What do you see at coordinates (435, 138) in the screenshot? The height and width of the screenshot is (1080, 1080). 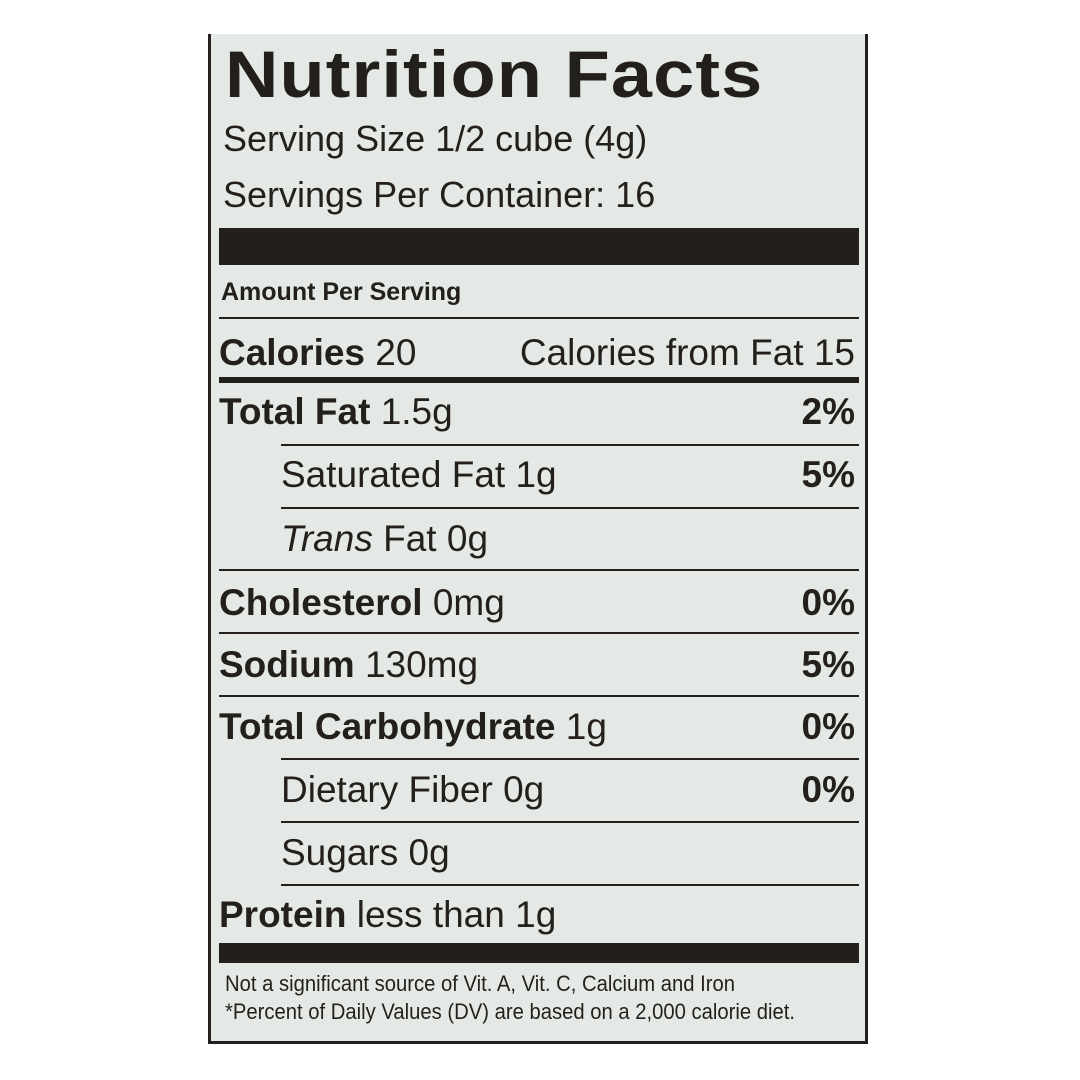 I see `serving-size: Serving Size 1/2 cube (4g)` at bounding box center [435, 138].